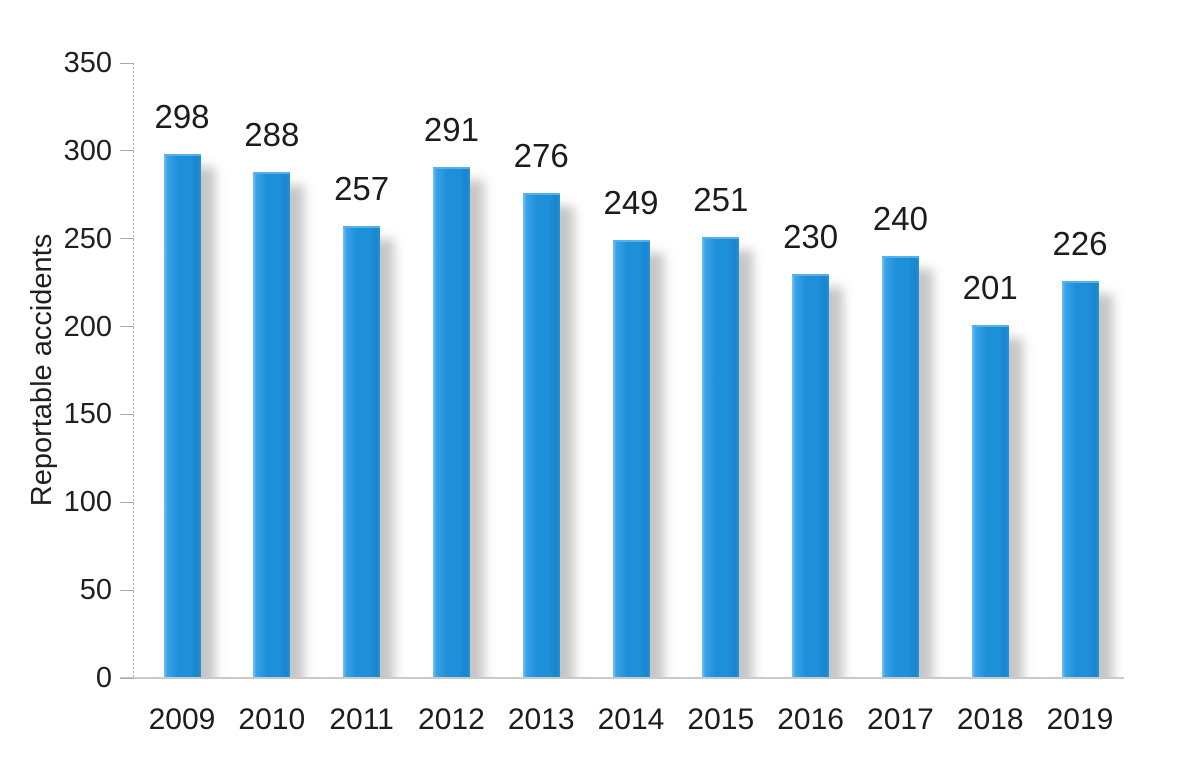 The width and height of the screenshot is (1200, 771). What do you see at coordinates (362, 189) in the screenshot?
I see `bar-value-label: 257` at bounding box center [362, 189].